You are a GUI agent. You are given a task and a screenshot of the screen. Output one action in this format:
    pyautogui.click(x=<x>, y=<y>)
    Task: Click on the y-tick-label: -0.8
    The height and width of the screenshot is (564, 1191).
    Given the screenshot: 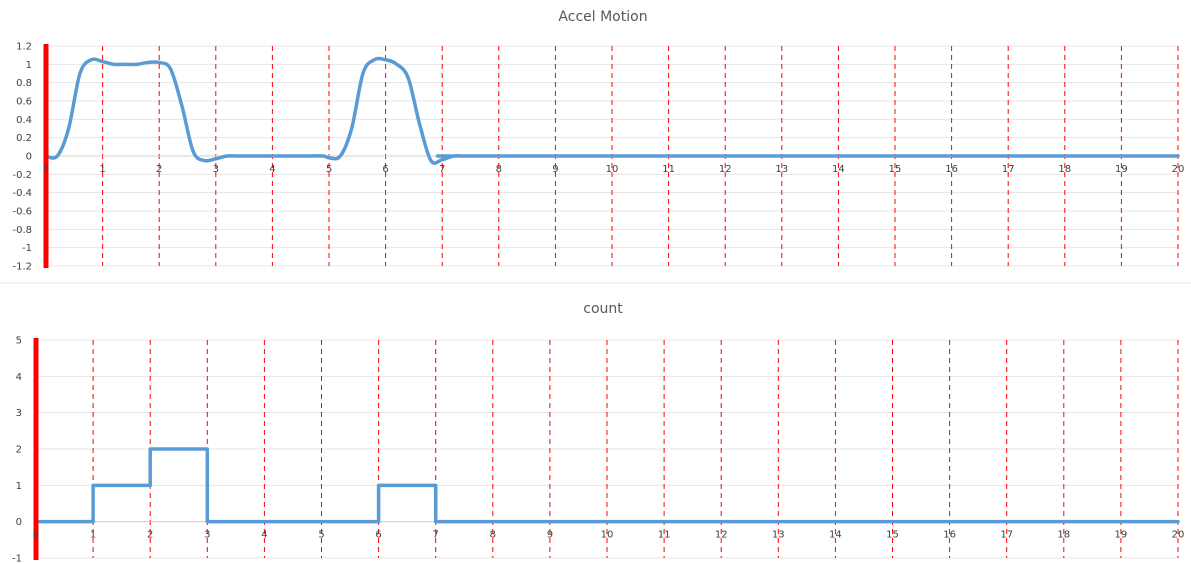 What is the action you would take?
    pyautogui.click(x=22, y=230)
    